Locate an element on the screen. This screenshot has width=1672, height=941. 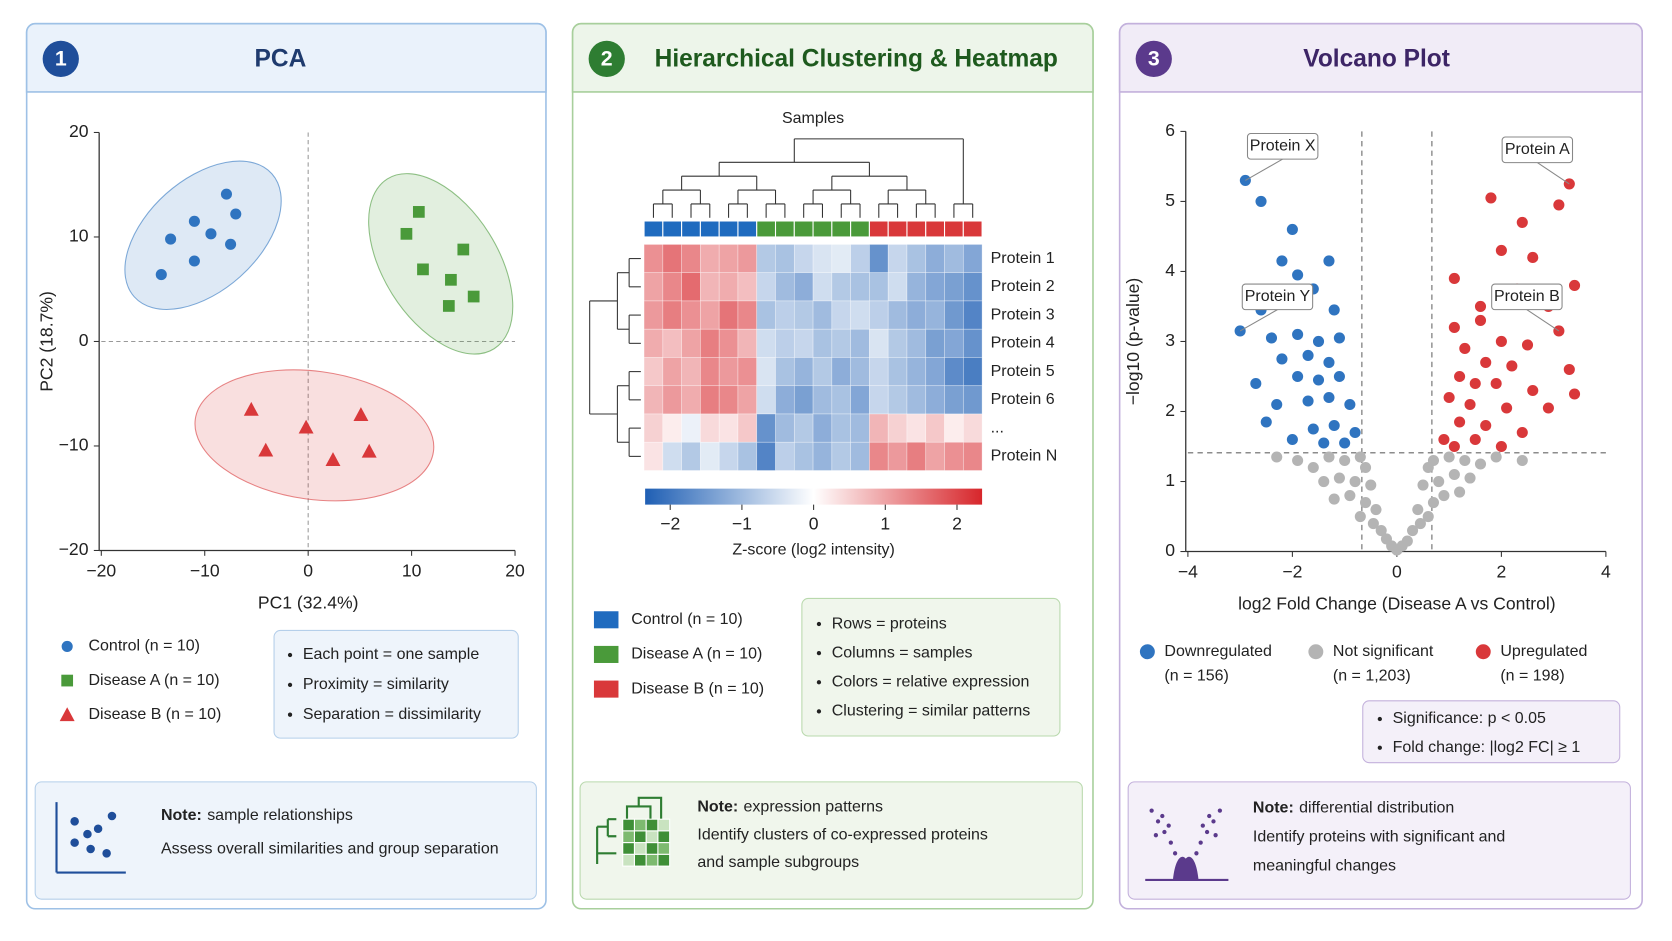
y-tick-label: 6 is located at coordinates (1170, 130).